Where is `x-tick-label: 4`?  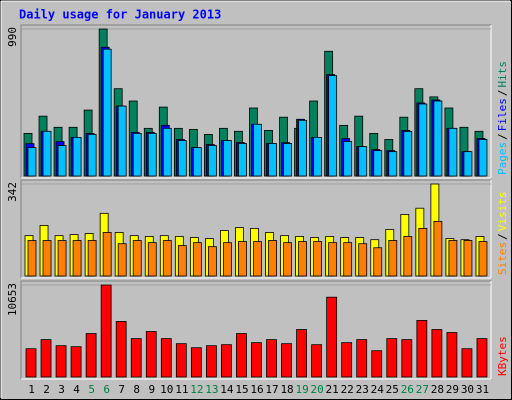 x-tick-label: 4 is located at coordinates (76, 389).